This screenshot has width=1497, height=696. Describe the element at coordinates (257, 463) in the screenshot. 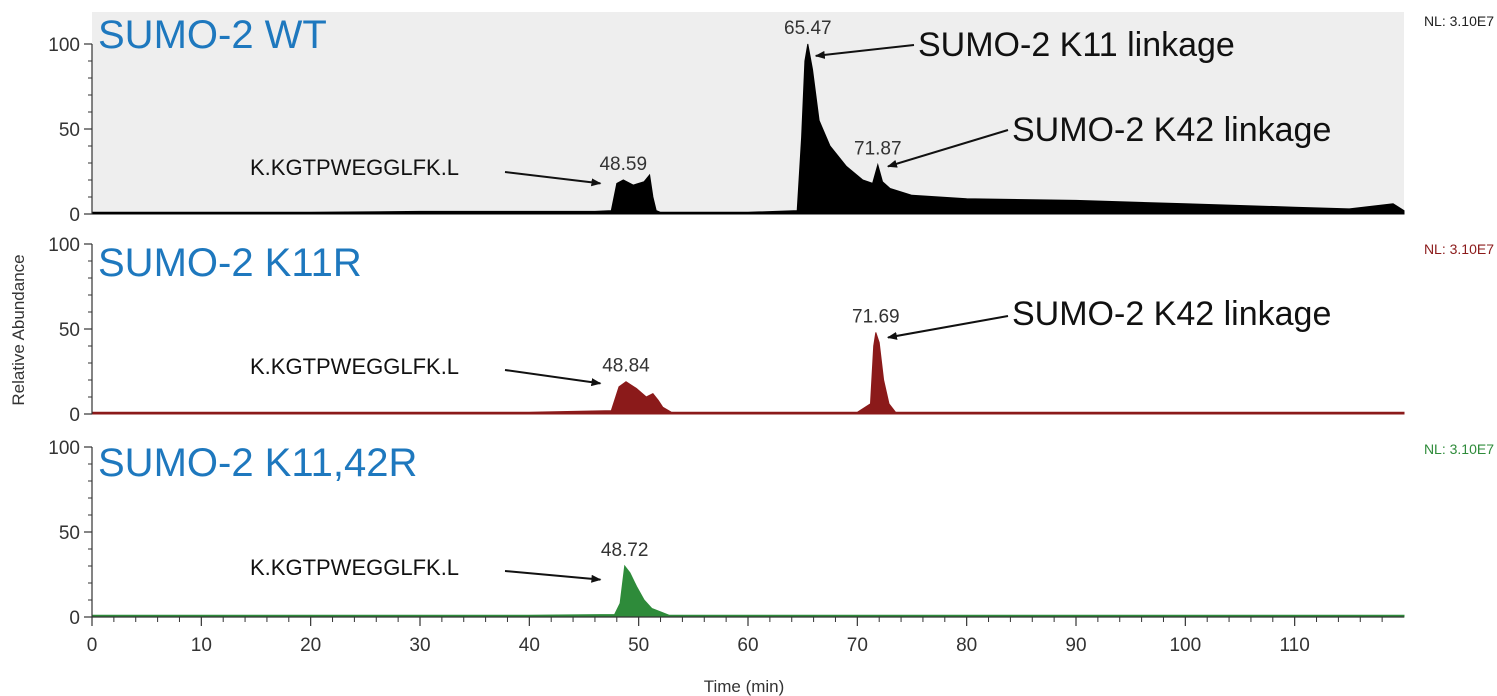

I see `panel-title: SUMO-2 K11,42R` at that location.